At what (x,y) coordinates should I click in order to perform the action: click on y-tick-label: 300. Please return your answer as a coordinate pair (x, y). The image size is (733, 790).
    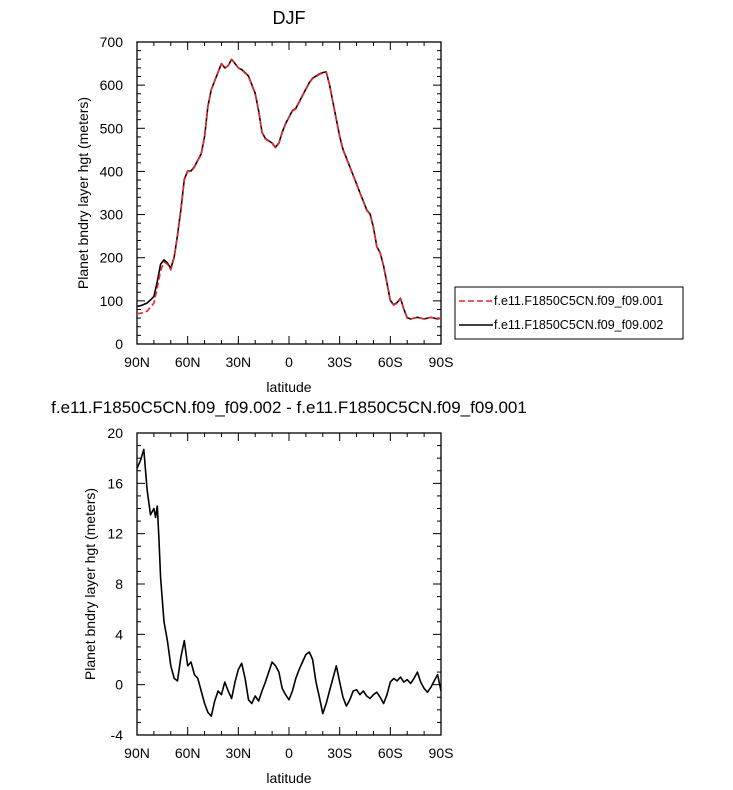
    Looking at the image, I should click on (112, 215).